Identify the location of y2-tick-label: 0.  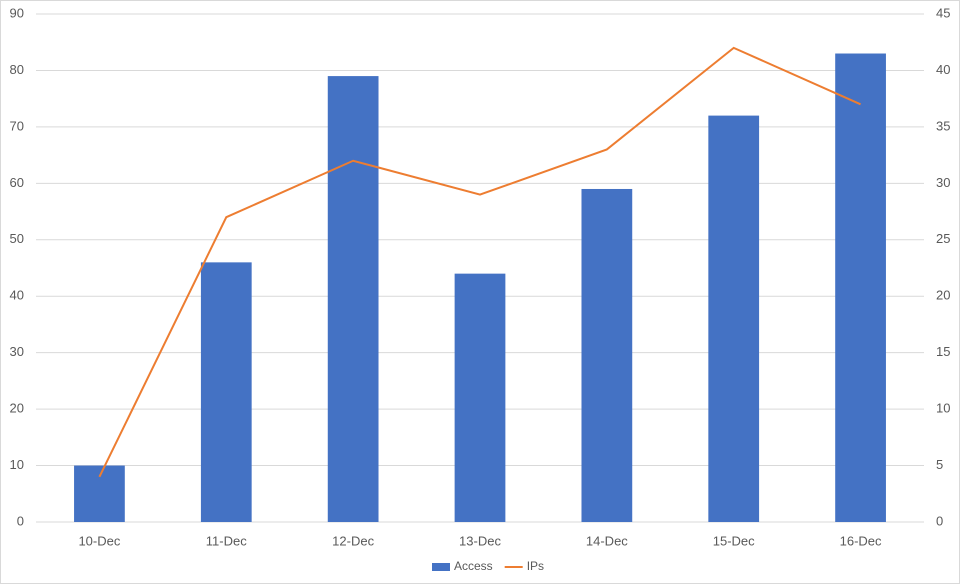
(939, 520).